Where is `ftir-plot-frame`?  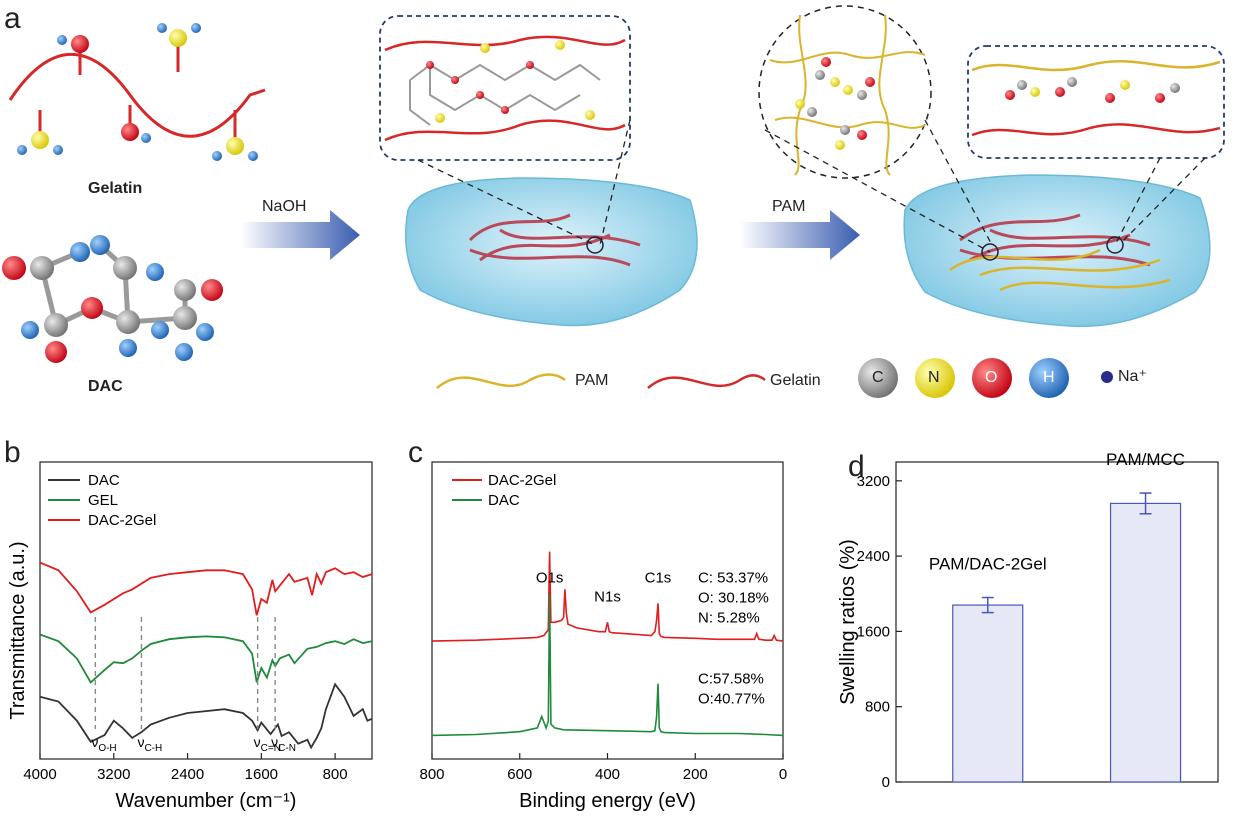 ftir-plot-frame is located at coordinates (206, 610).